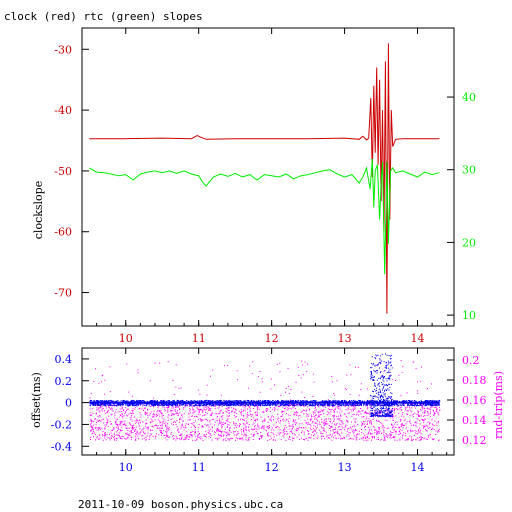 This screenshot has height=512, width=512. I want to click on y2-tick-label: 10, so click(469, 315).